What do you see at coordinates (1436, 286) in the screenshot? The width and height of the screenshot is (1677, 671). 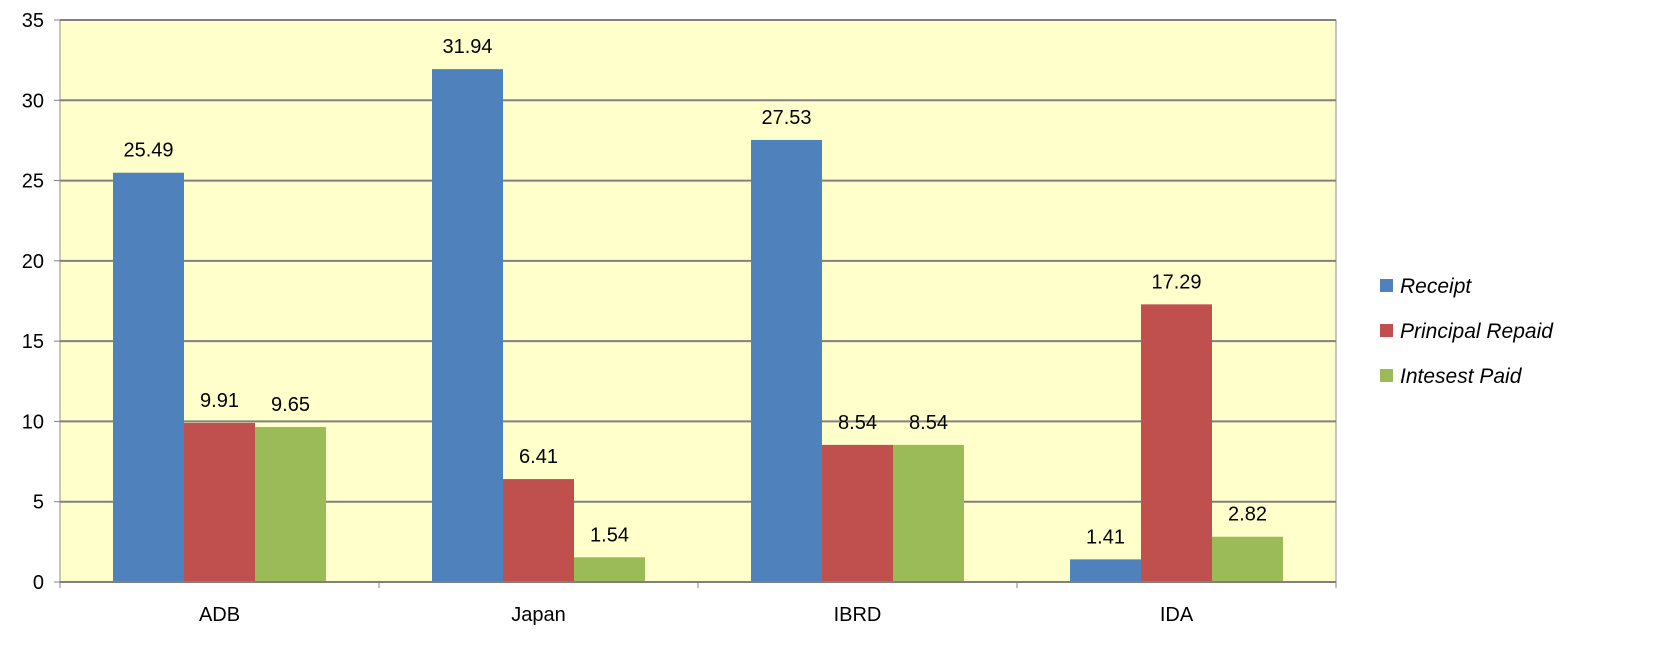 I see `legend-label: Receipt` at bounding box center [1436, 286].